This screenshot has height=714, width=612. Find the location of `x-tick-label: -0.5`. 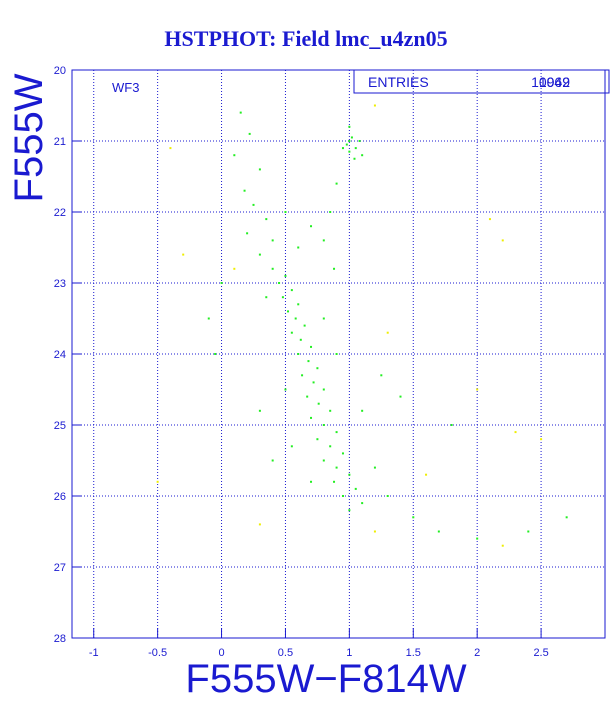

x-tick-label: -0.5 is located at coordinates (157, 653).